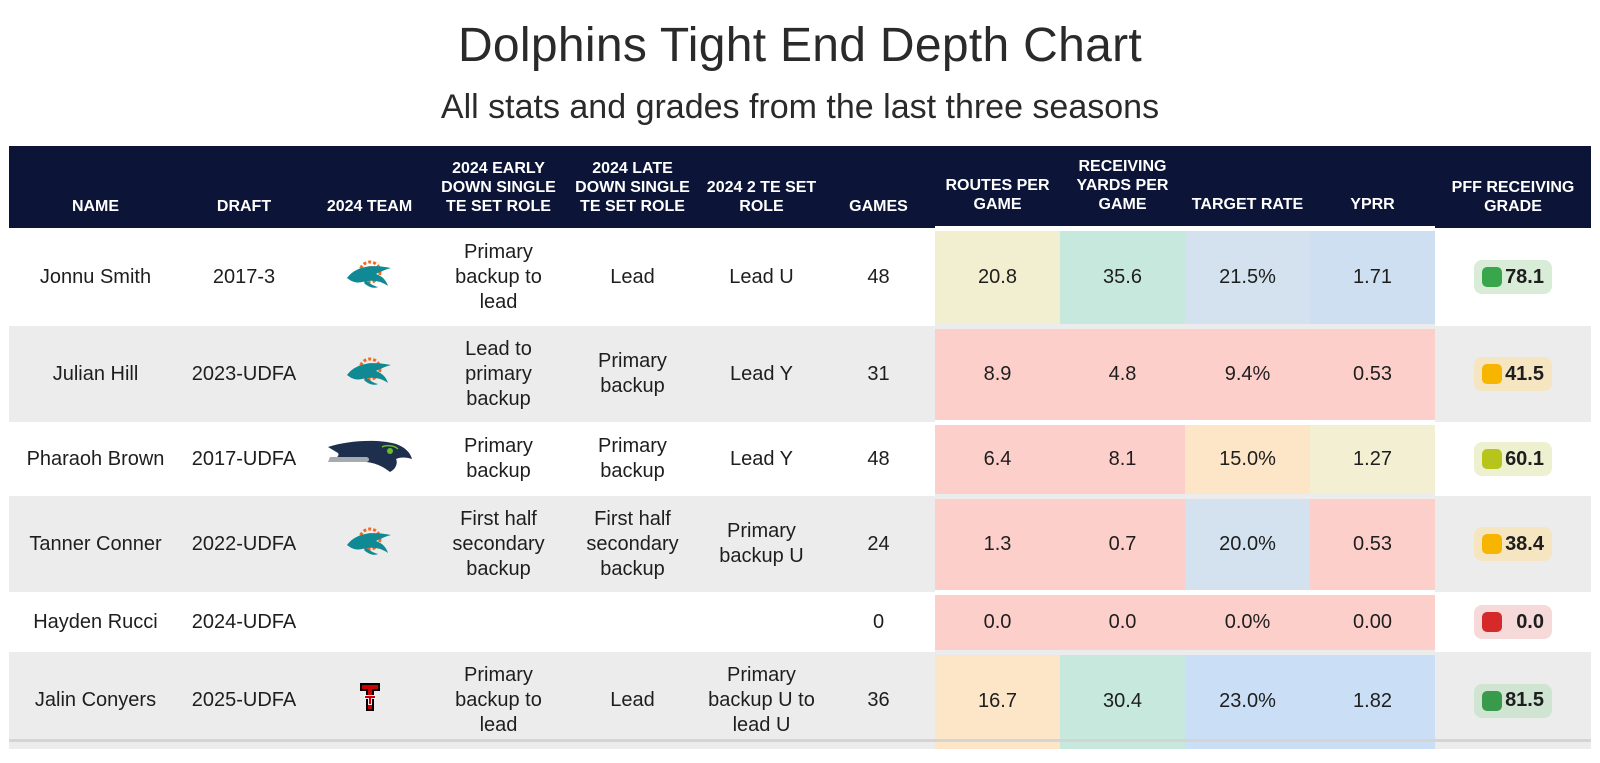  I want to click on col-header-team: 2024 TEAM, so click(369, 206).